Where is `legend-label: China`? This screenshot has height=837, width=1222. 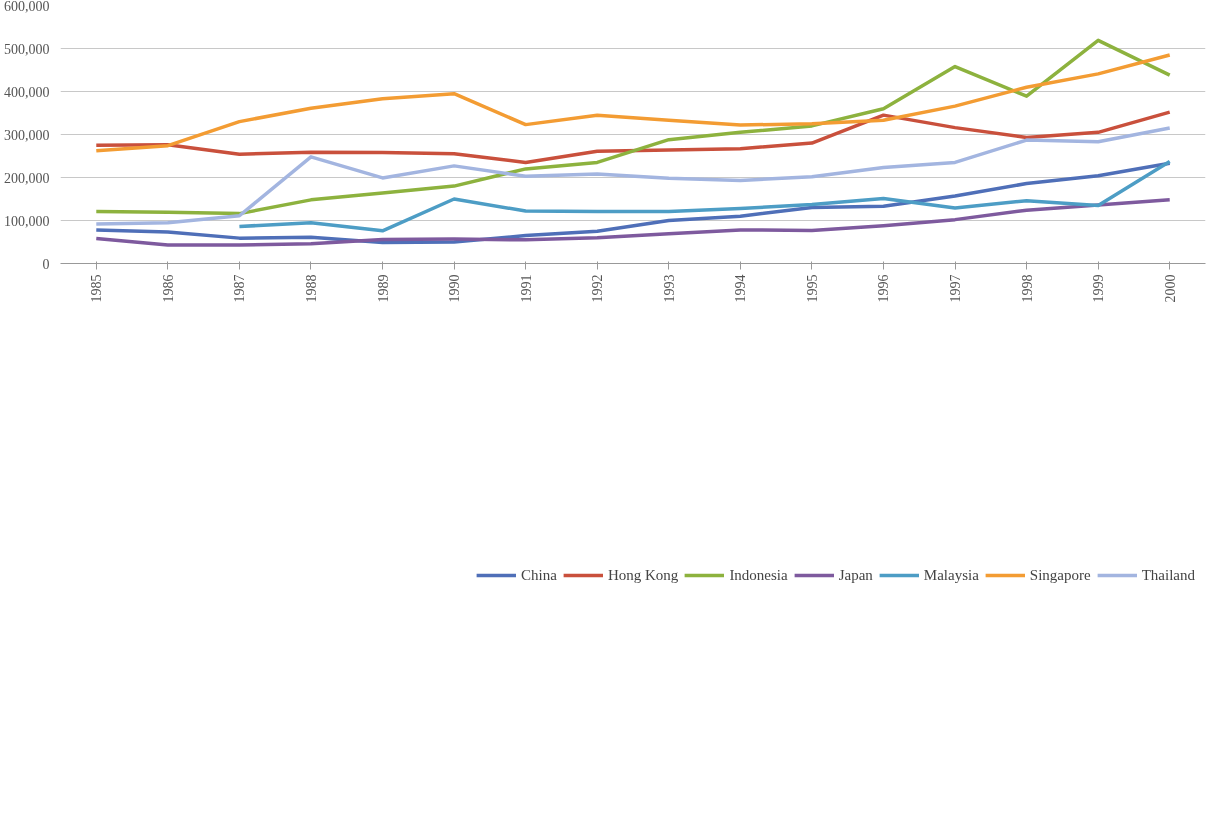 legend-label: China is located at coordinates (539, 575).